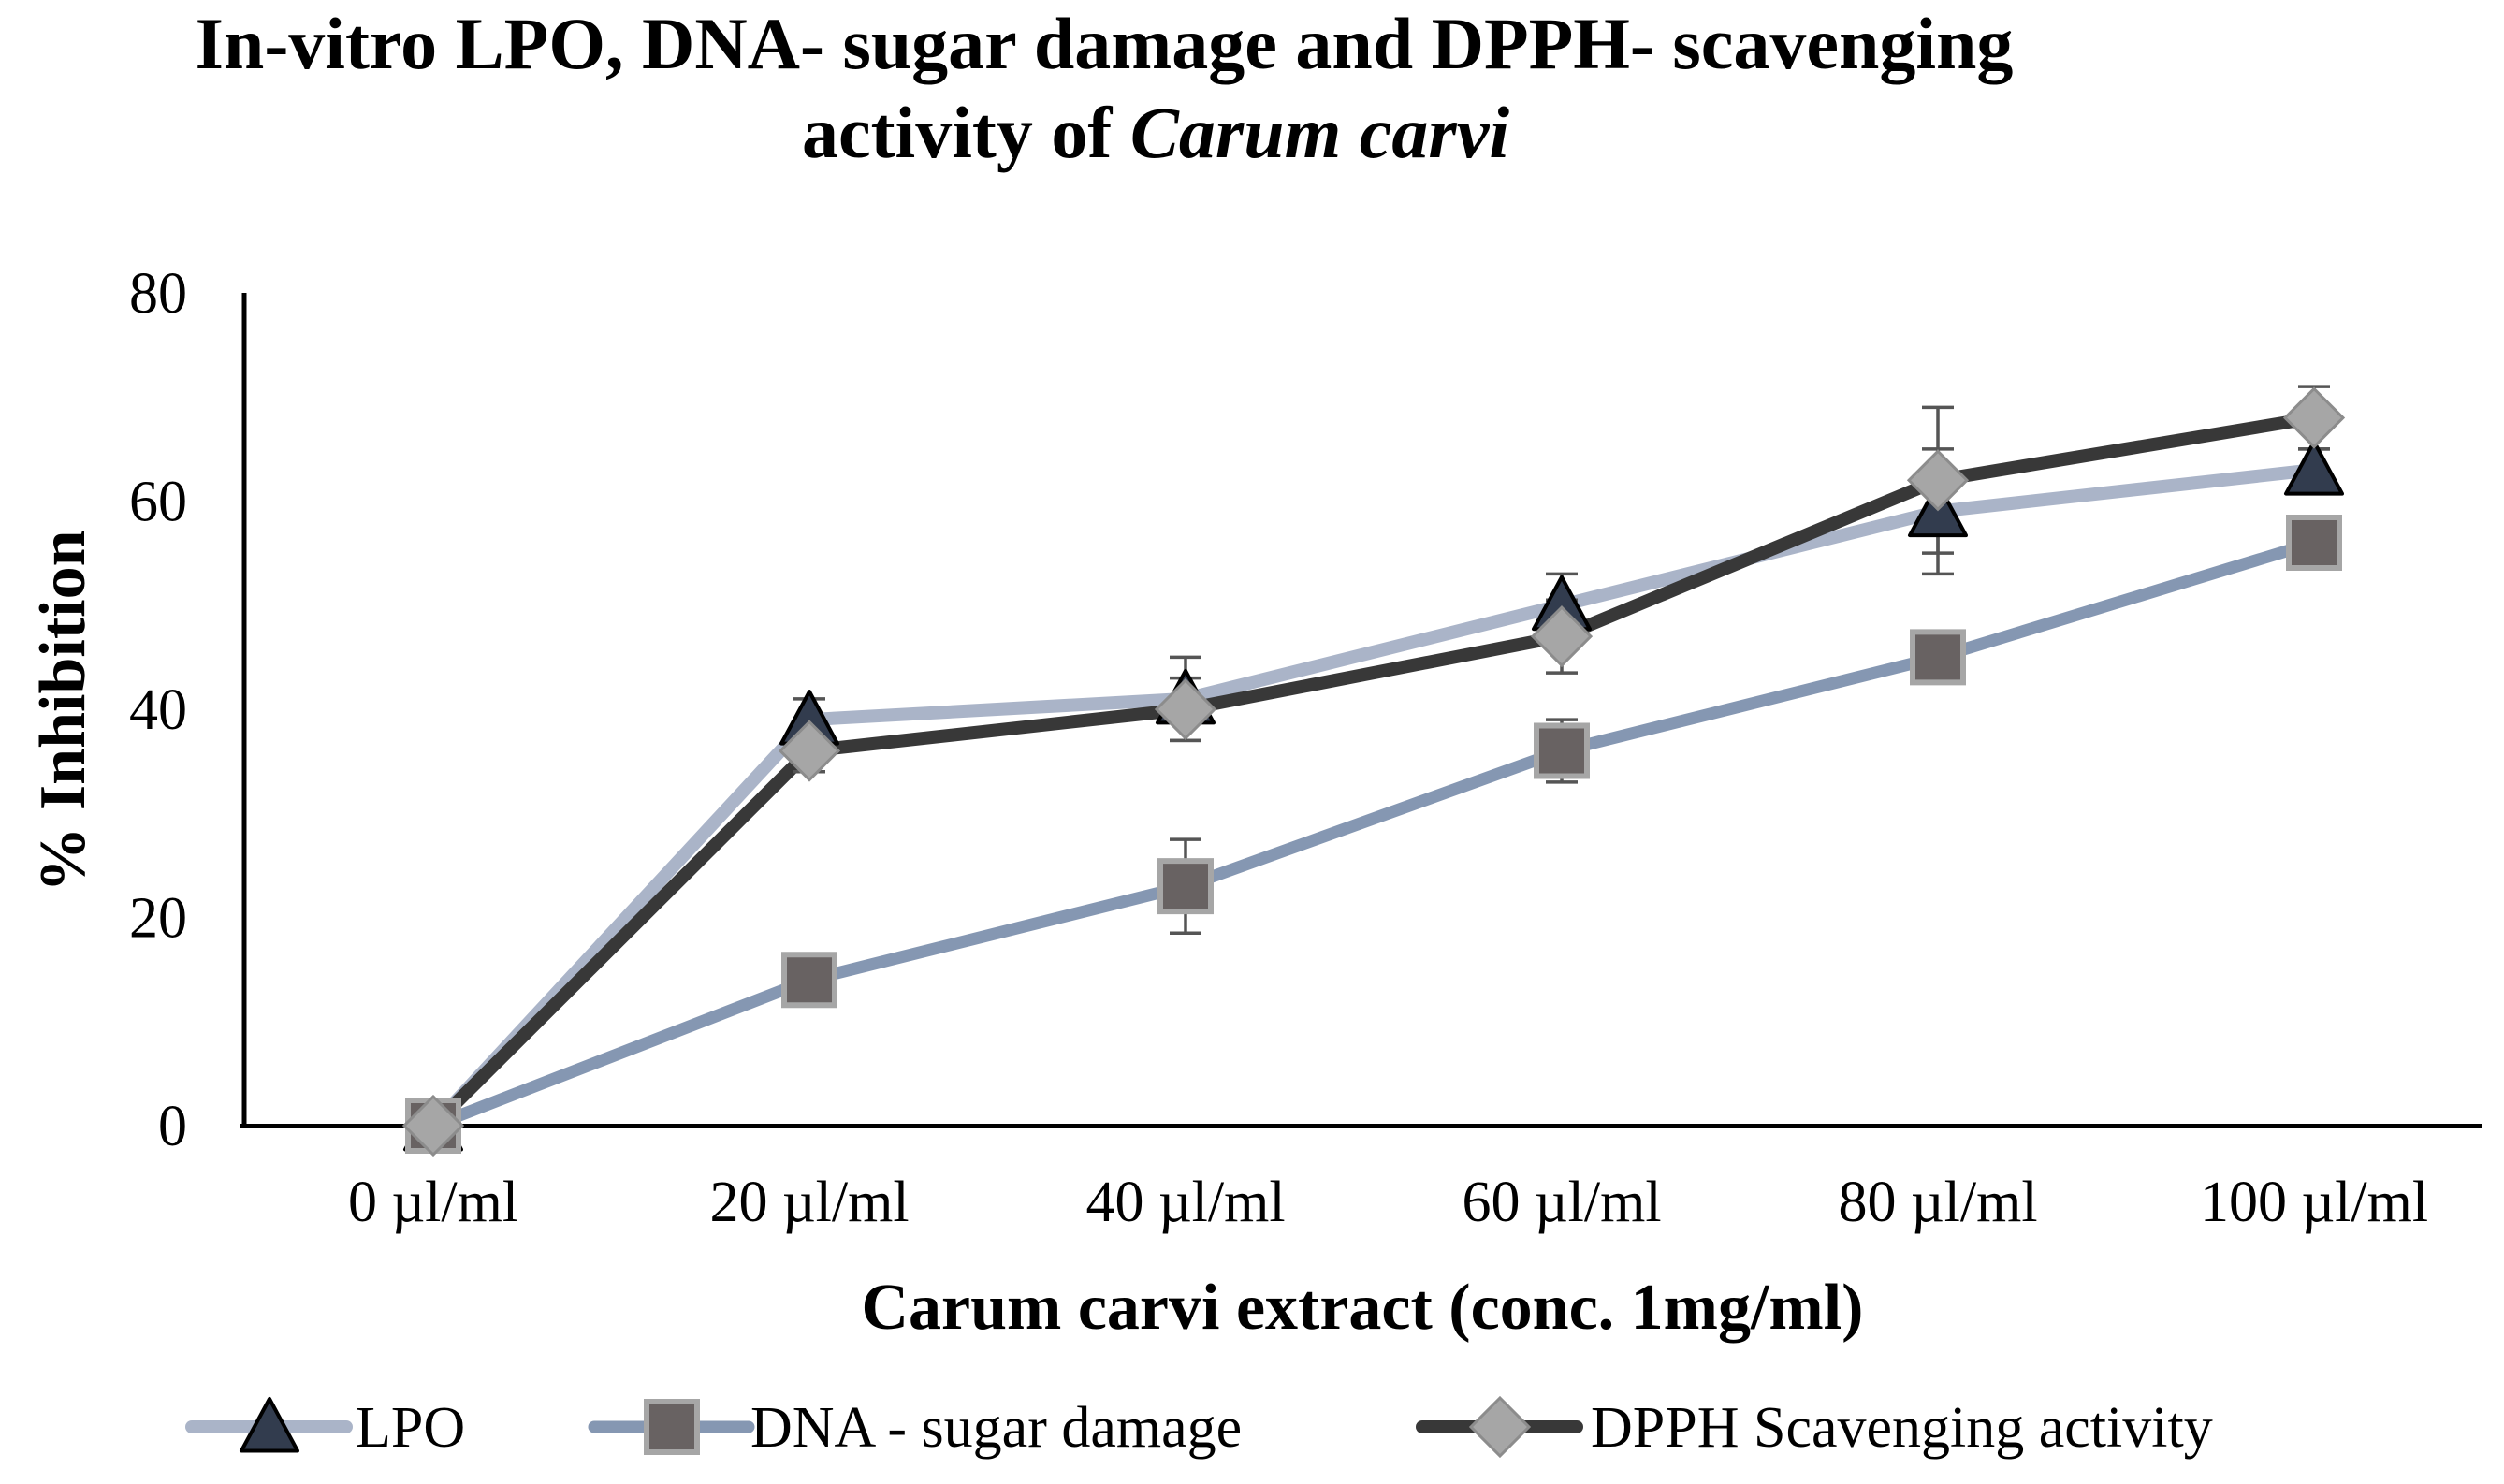 The image size is (2504, 1484). I want to click on legend-item: DNA - sugar damage, so click(915, 1428).